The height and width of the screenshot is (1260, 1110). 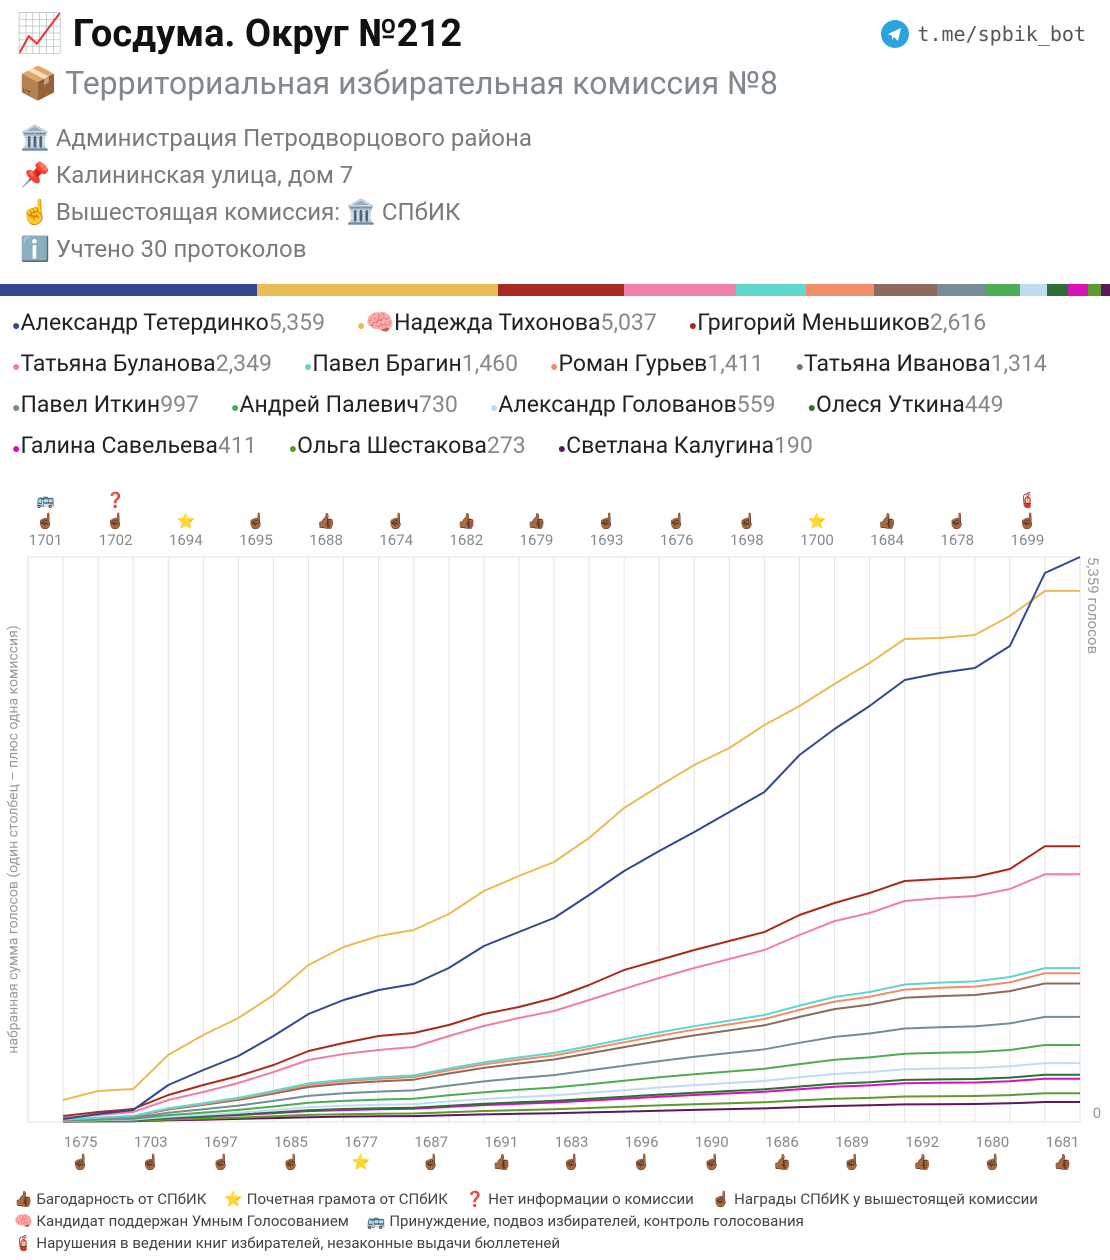 What do you see at coordinates (984, 404) in the screenshot?
I see `legend-value: 449` at bounding box center [984, 404].